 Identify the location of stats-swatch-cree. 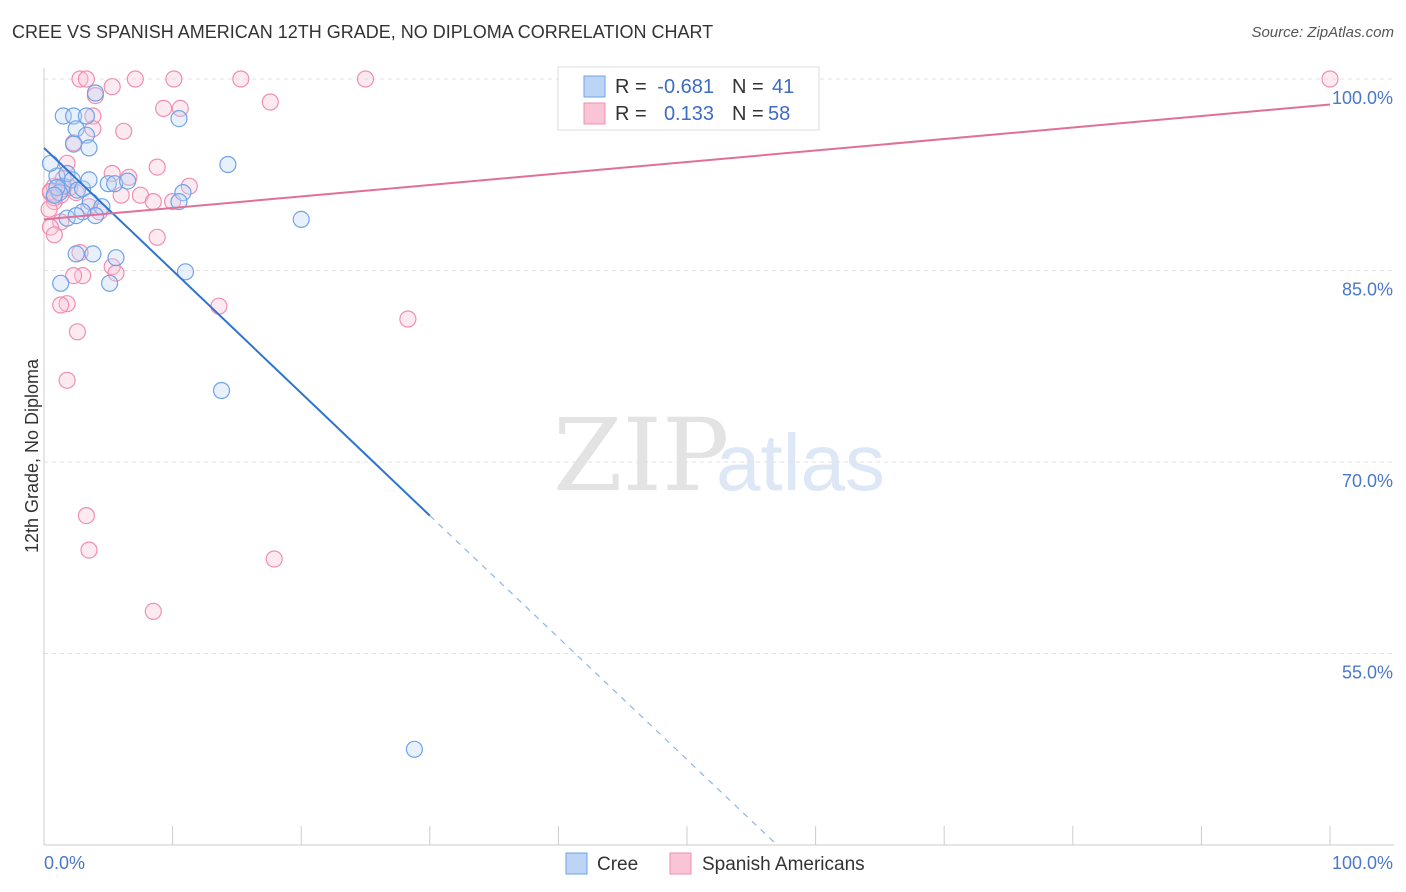
(594, 86).